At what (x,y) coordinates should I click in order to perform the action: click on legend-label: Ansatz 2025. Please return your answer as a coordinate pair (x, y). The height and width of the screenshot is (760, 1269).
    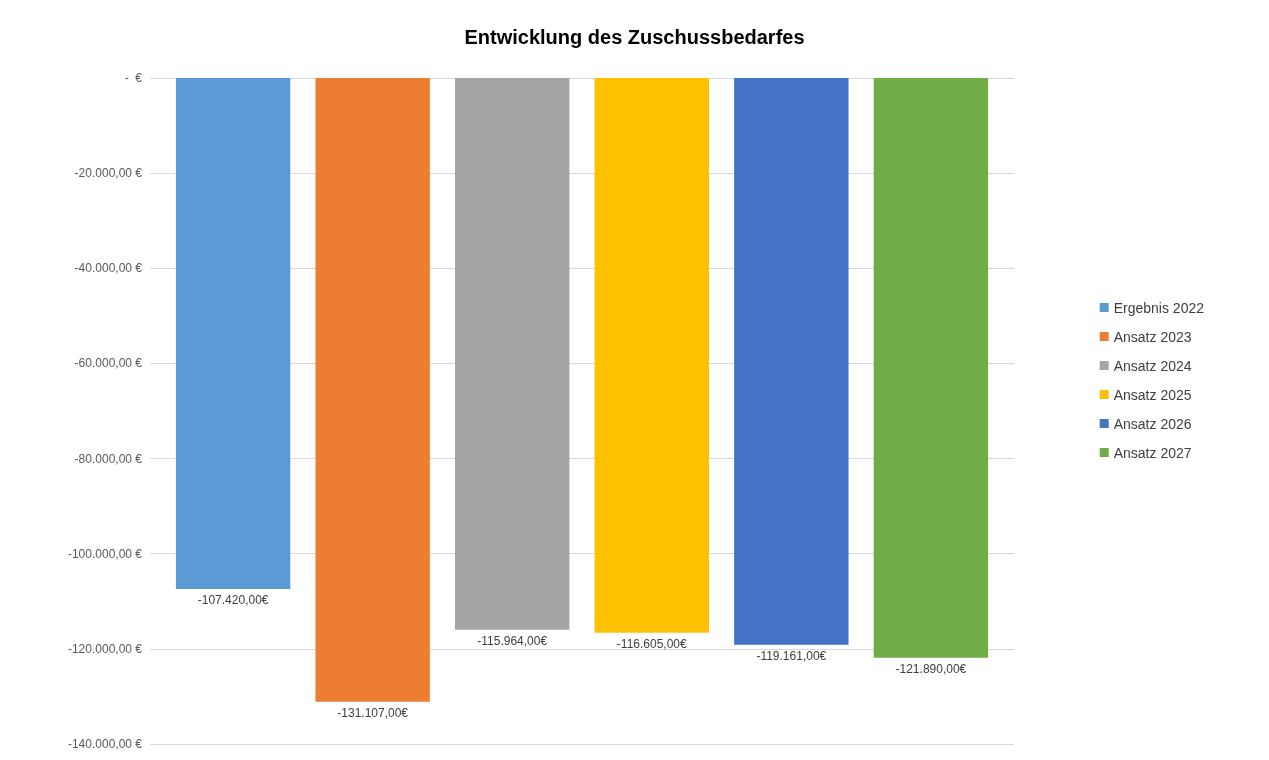
    Looking at the image, I should click on (1152, 394).